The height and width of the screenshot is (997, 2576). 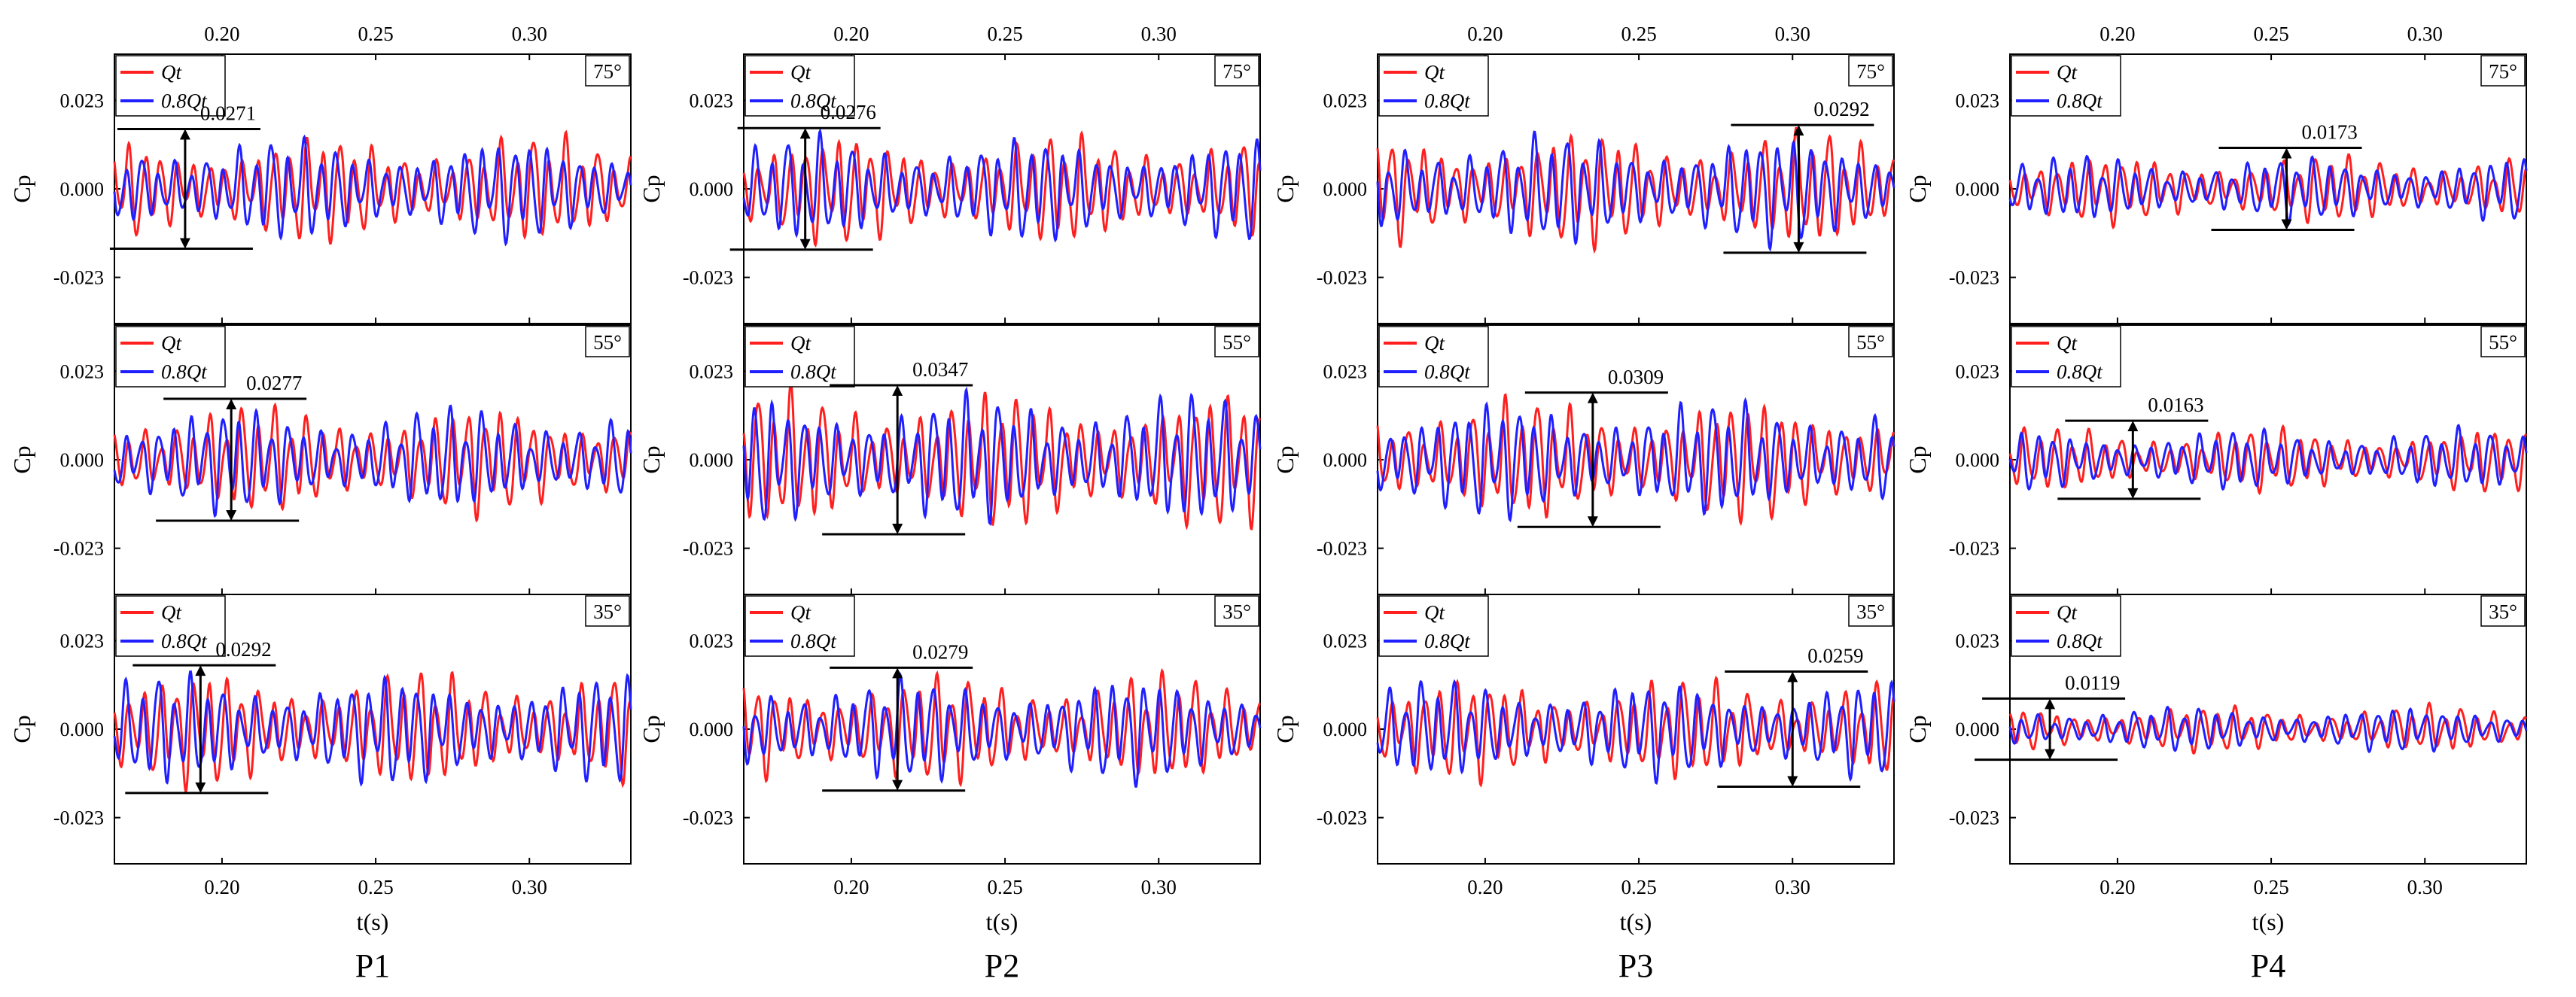 I want to click on amplitude-label: 0.0259, so click(x=1835, y=656).